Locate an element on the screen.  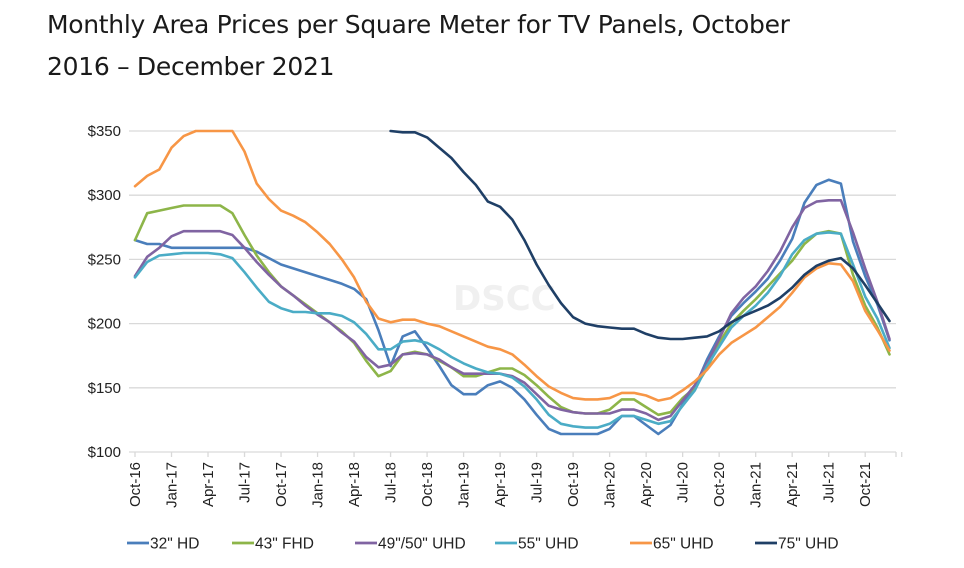
legend-label: 32" HD is located at coordinates (174, 544).